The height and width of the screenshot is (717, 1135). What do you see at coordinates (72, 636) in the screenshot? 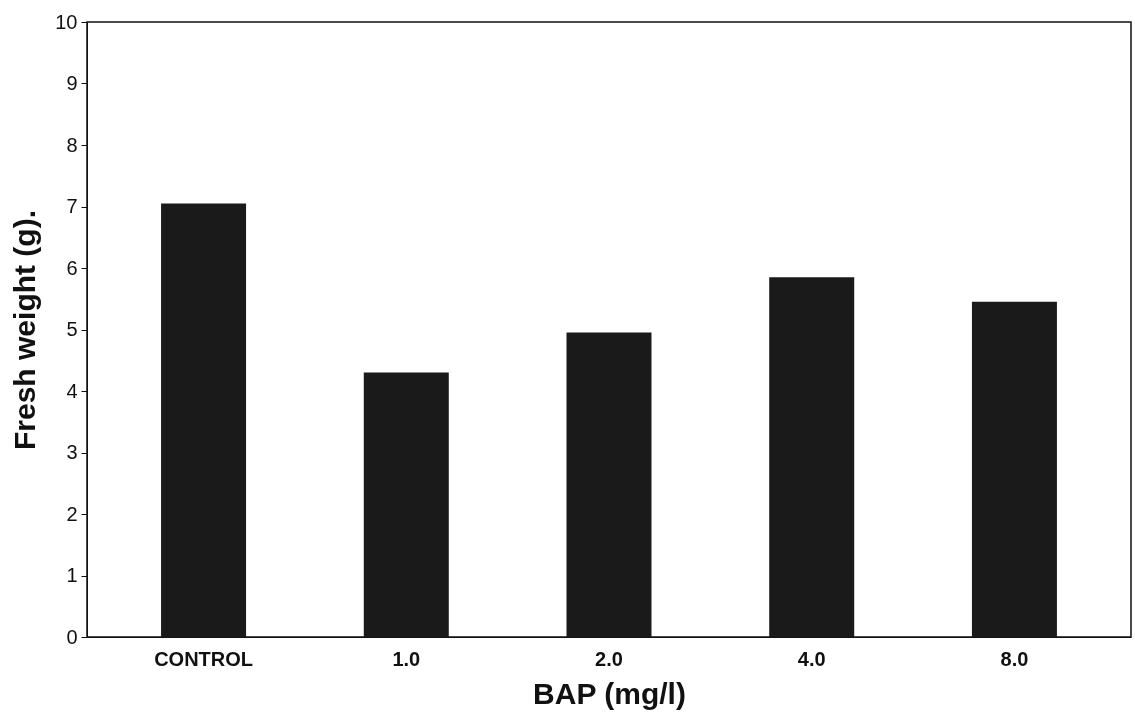
I see `y-tick-label: 0` at bounding box center [72, 636].